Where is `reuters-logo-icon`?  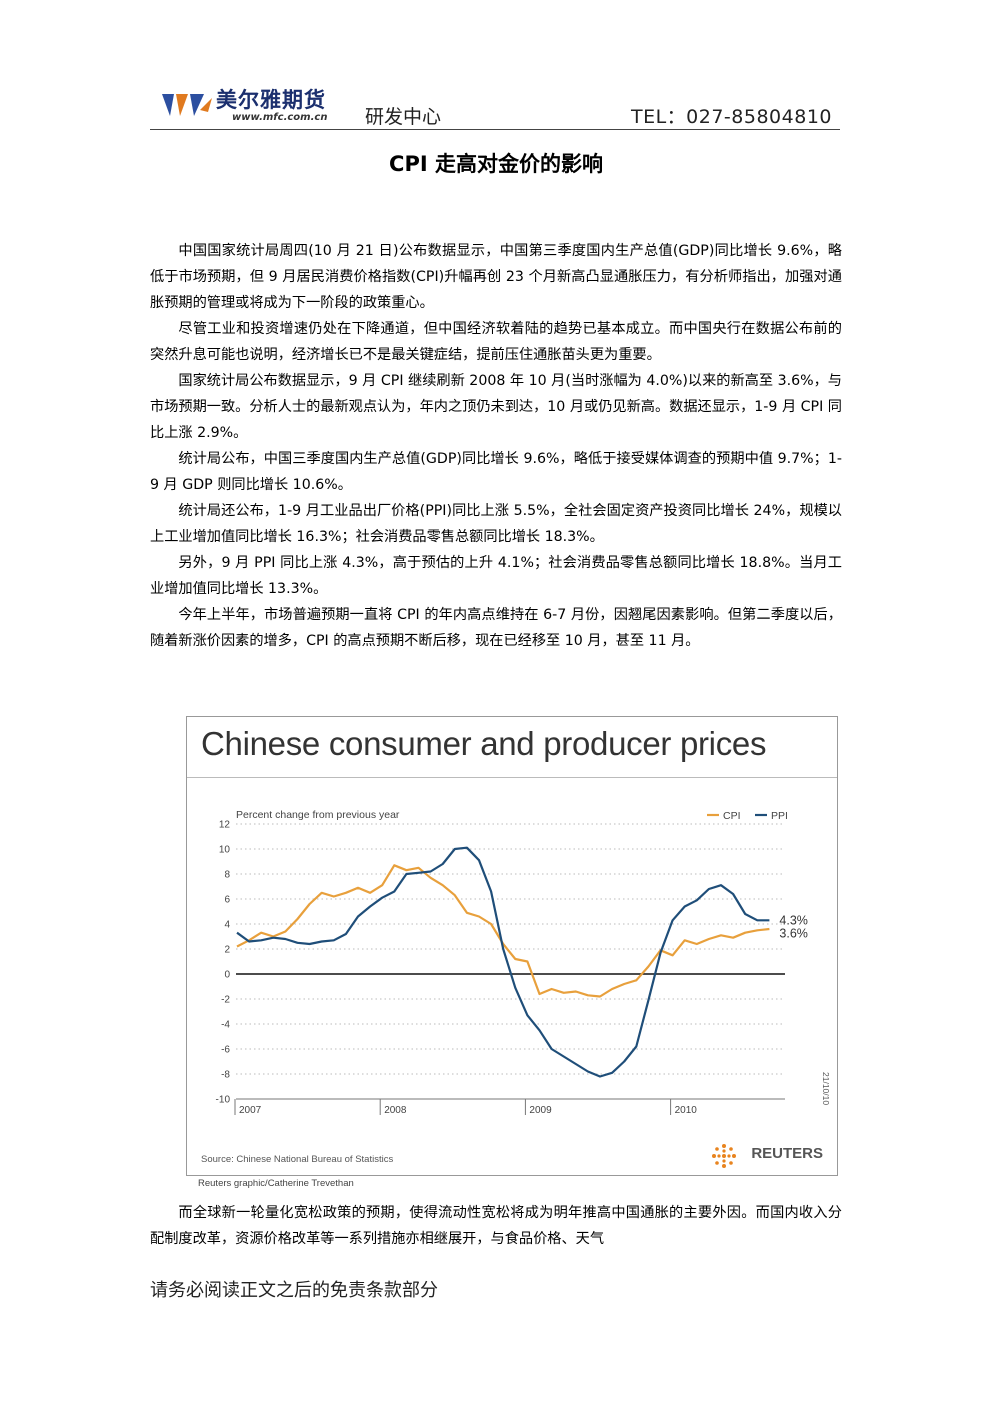 reuters-logo-icon is located at coordinates (724, 1156).